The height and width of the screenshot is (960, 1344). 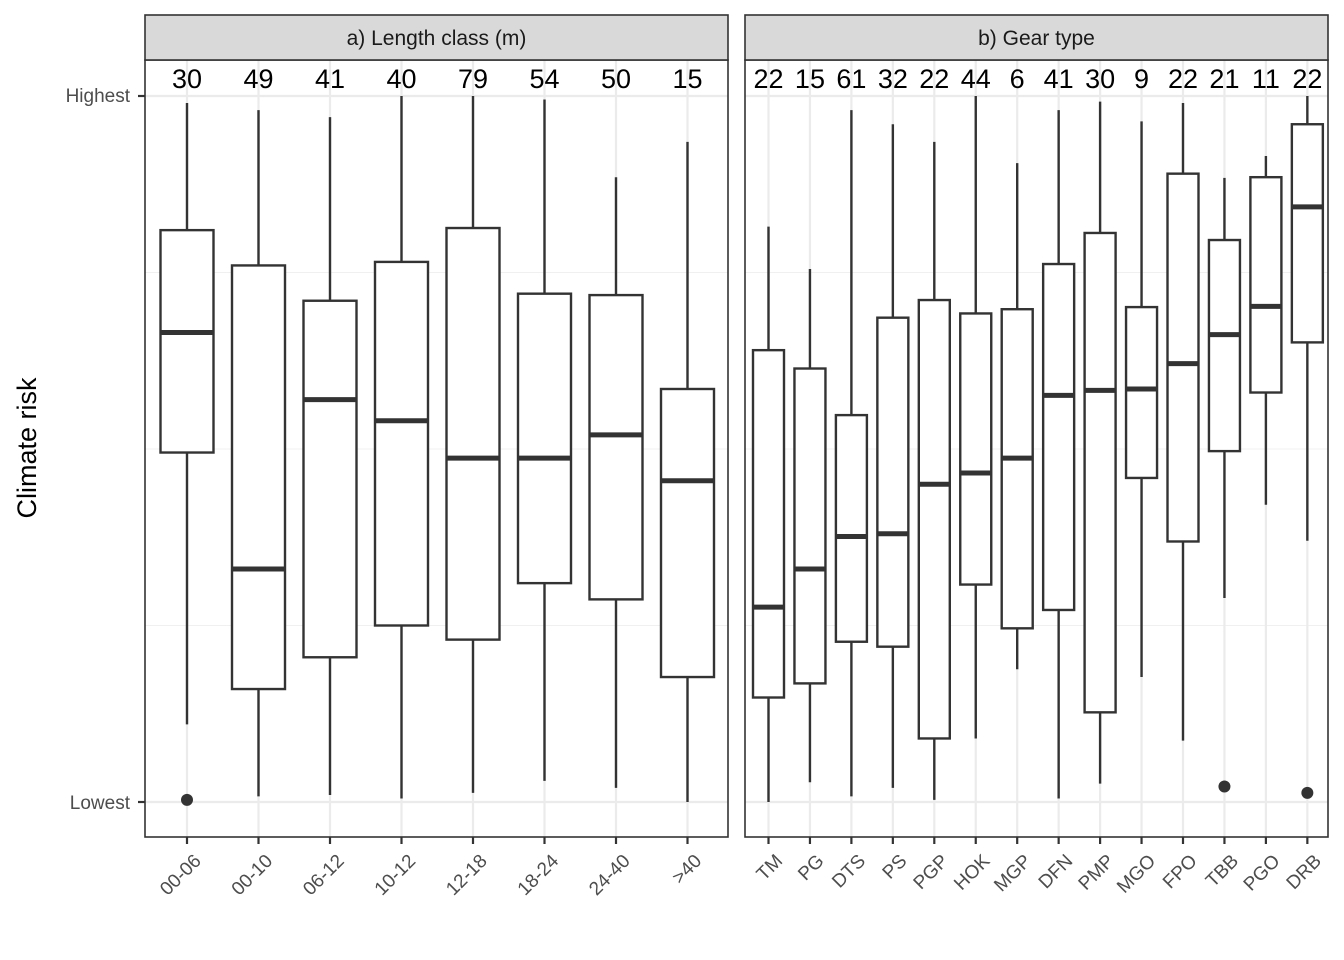 I want to click on x-tick-label-00-06: 00-06, so click(x=180, y=875).